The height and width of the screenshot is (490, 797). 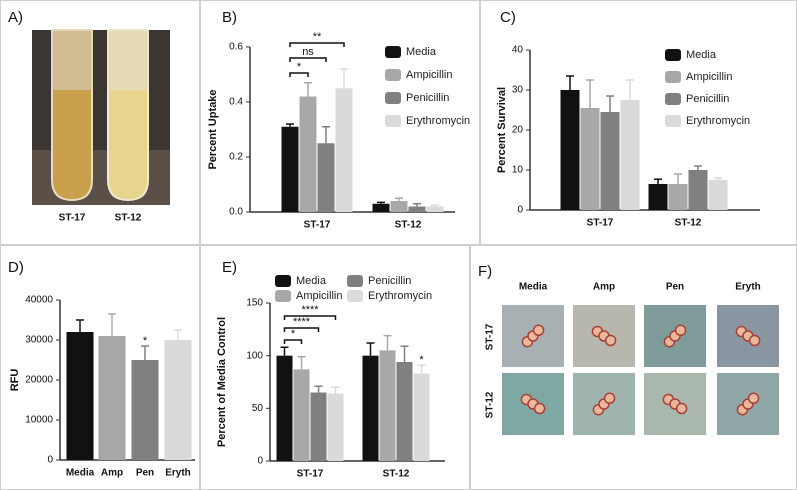 I want to click on x-tick-label: Amp, so click(x=112, y=473).